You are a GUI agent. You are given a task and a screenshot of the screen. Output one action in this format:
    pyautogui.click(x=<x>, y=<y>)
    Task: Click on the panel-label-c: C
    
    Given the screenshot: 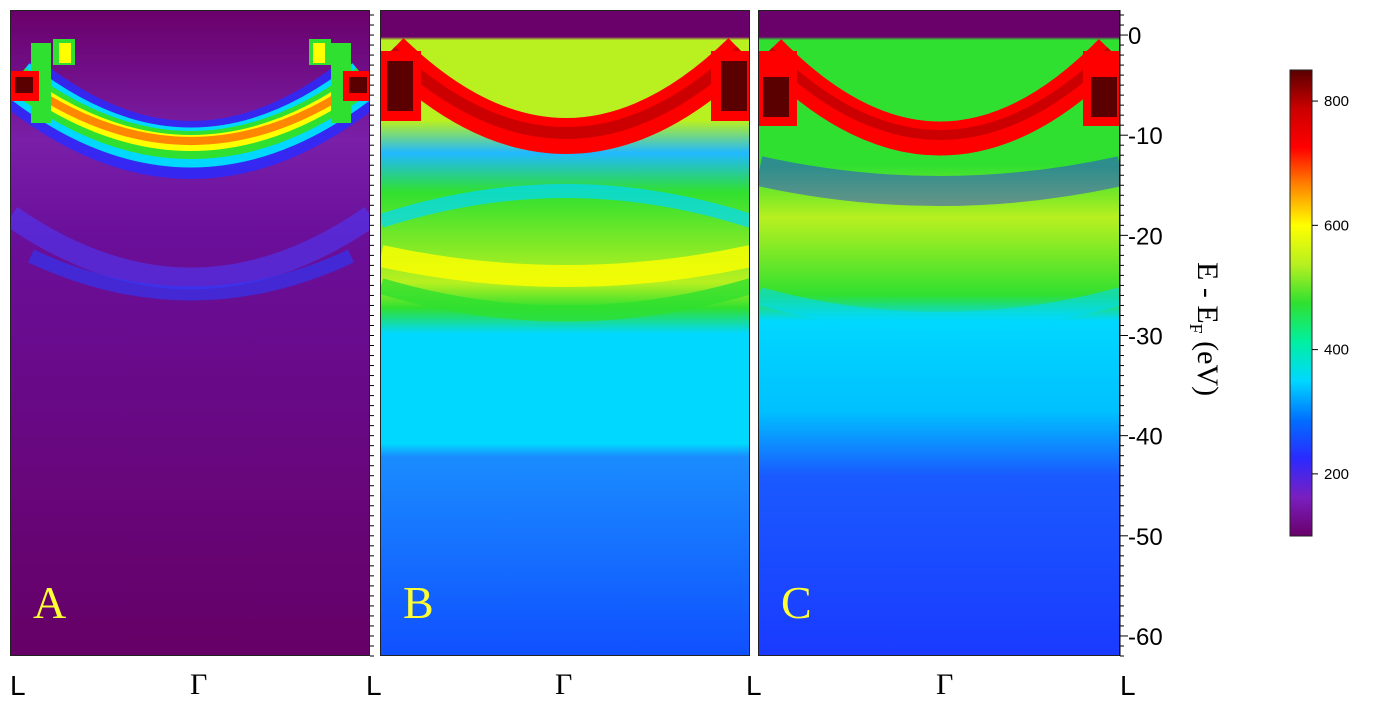 What is the action you would take?
    pyautogui.click(x=796, y=602)
    